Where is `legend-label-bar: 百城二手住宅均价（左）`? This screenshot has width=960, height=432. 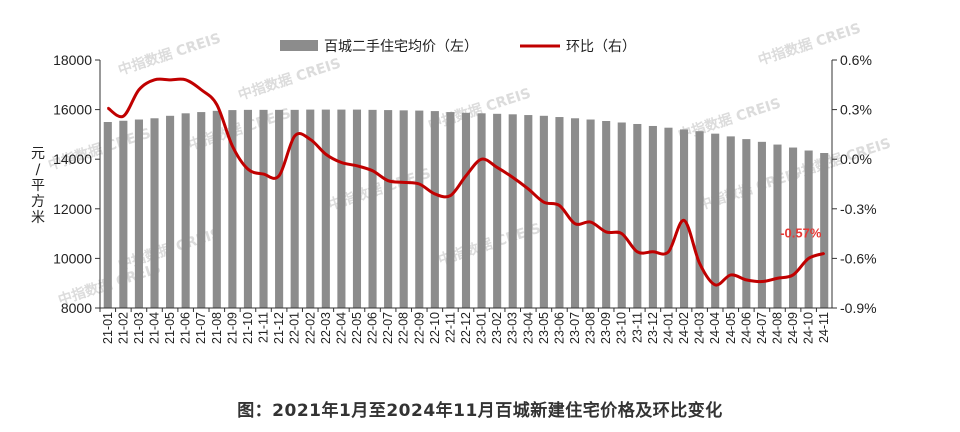 legend-label-bar: 百城二手住宅均价（左） is located at coordinates (401, 47).